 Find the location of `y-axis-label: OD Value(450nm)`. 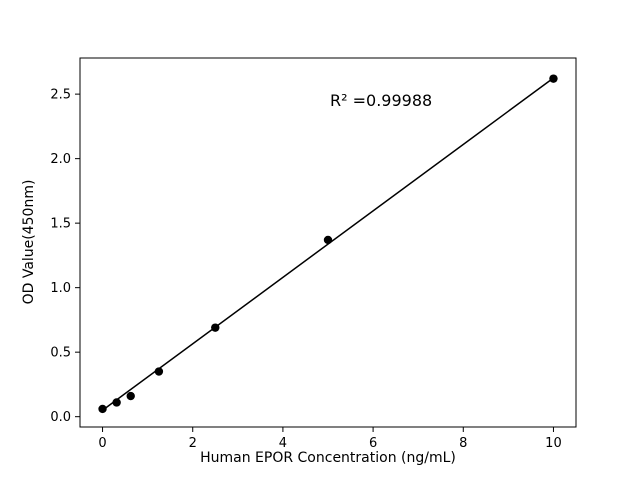

y-axis-label: OD Value(450nm) is located at coordinates (29, 242).